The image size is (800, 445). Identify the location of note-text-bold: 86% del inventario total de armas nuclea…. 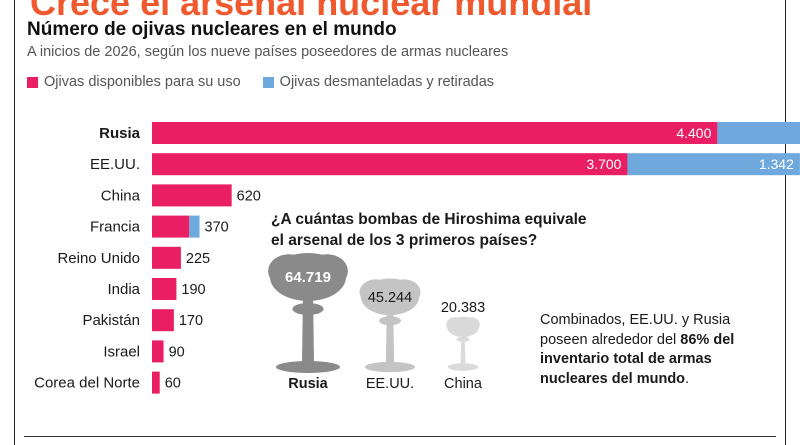
(637, 359).